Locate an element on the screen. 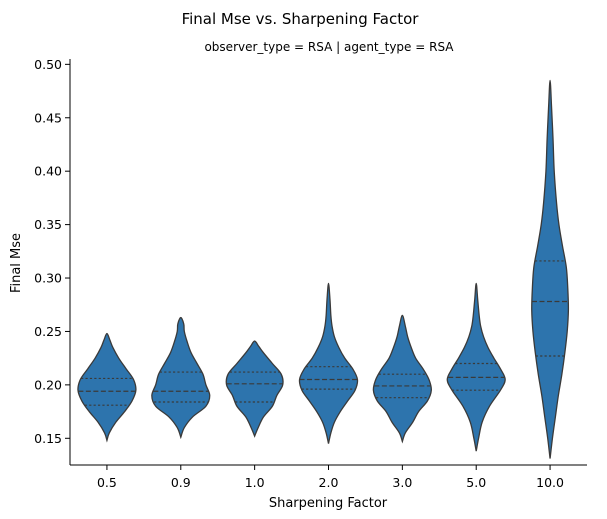  figure-suptitle: Final Mse vs. Sharpening Factor is located at coordinates (301, 19).